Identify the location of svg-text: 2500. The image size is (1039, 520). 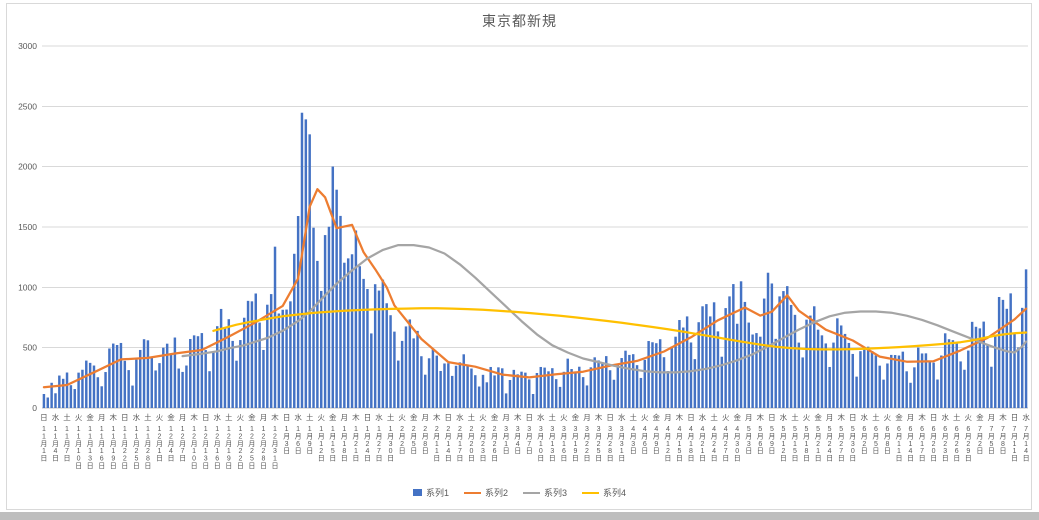
(27, 106).